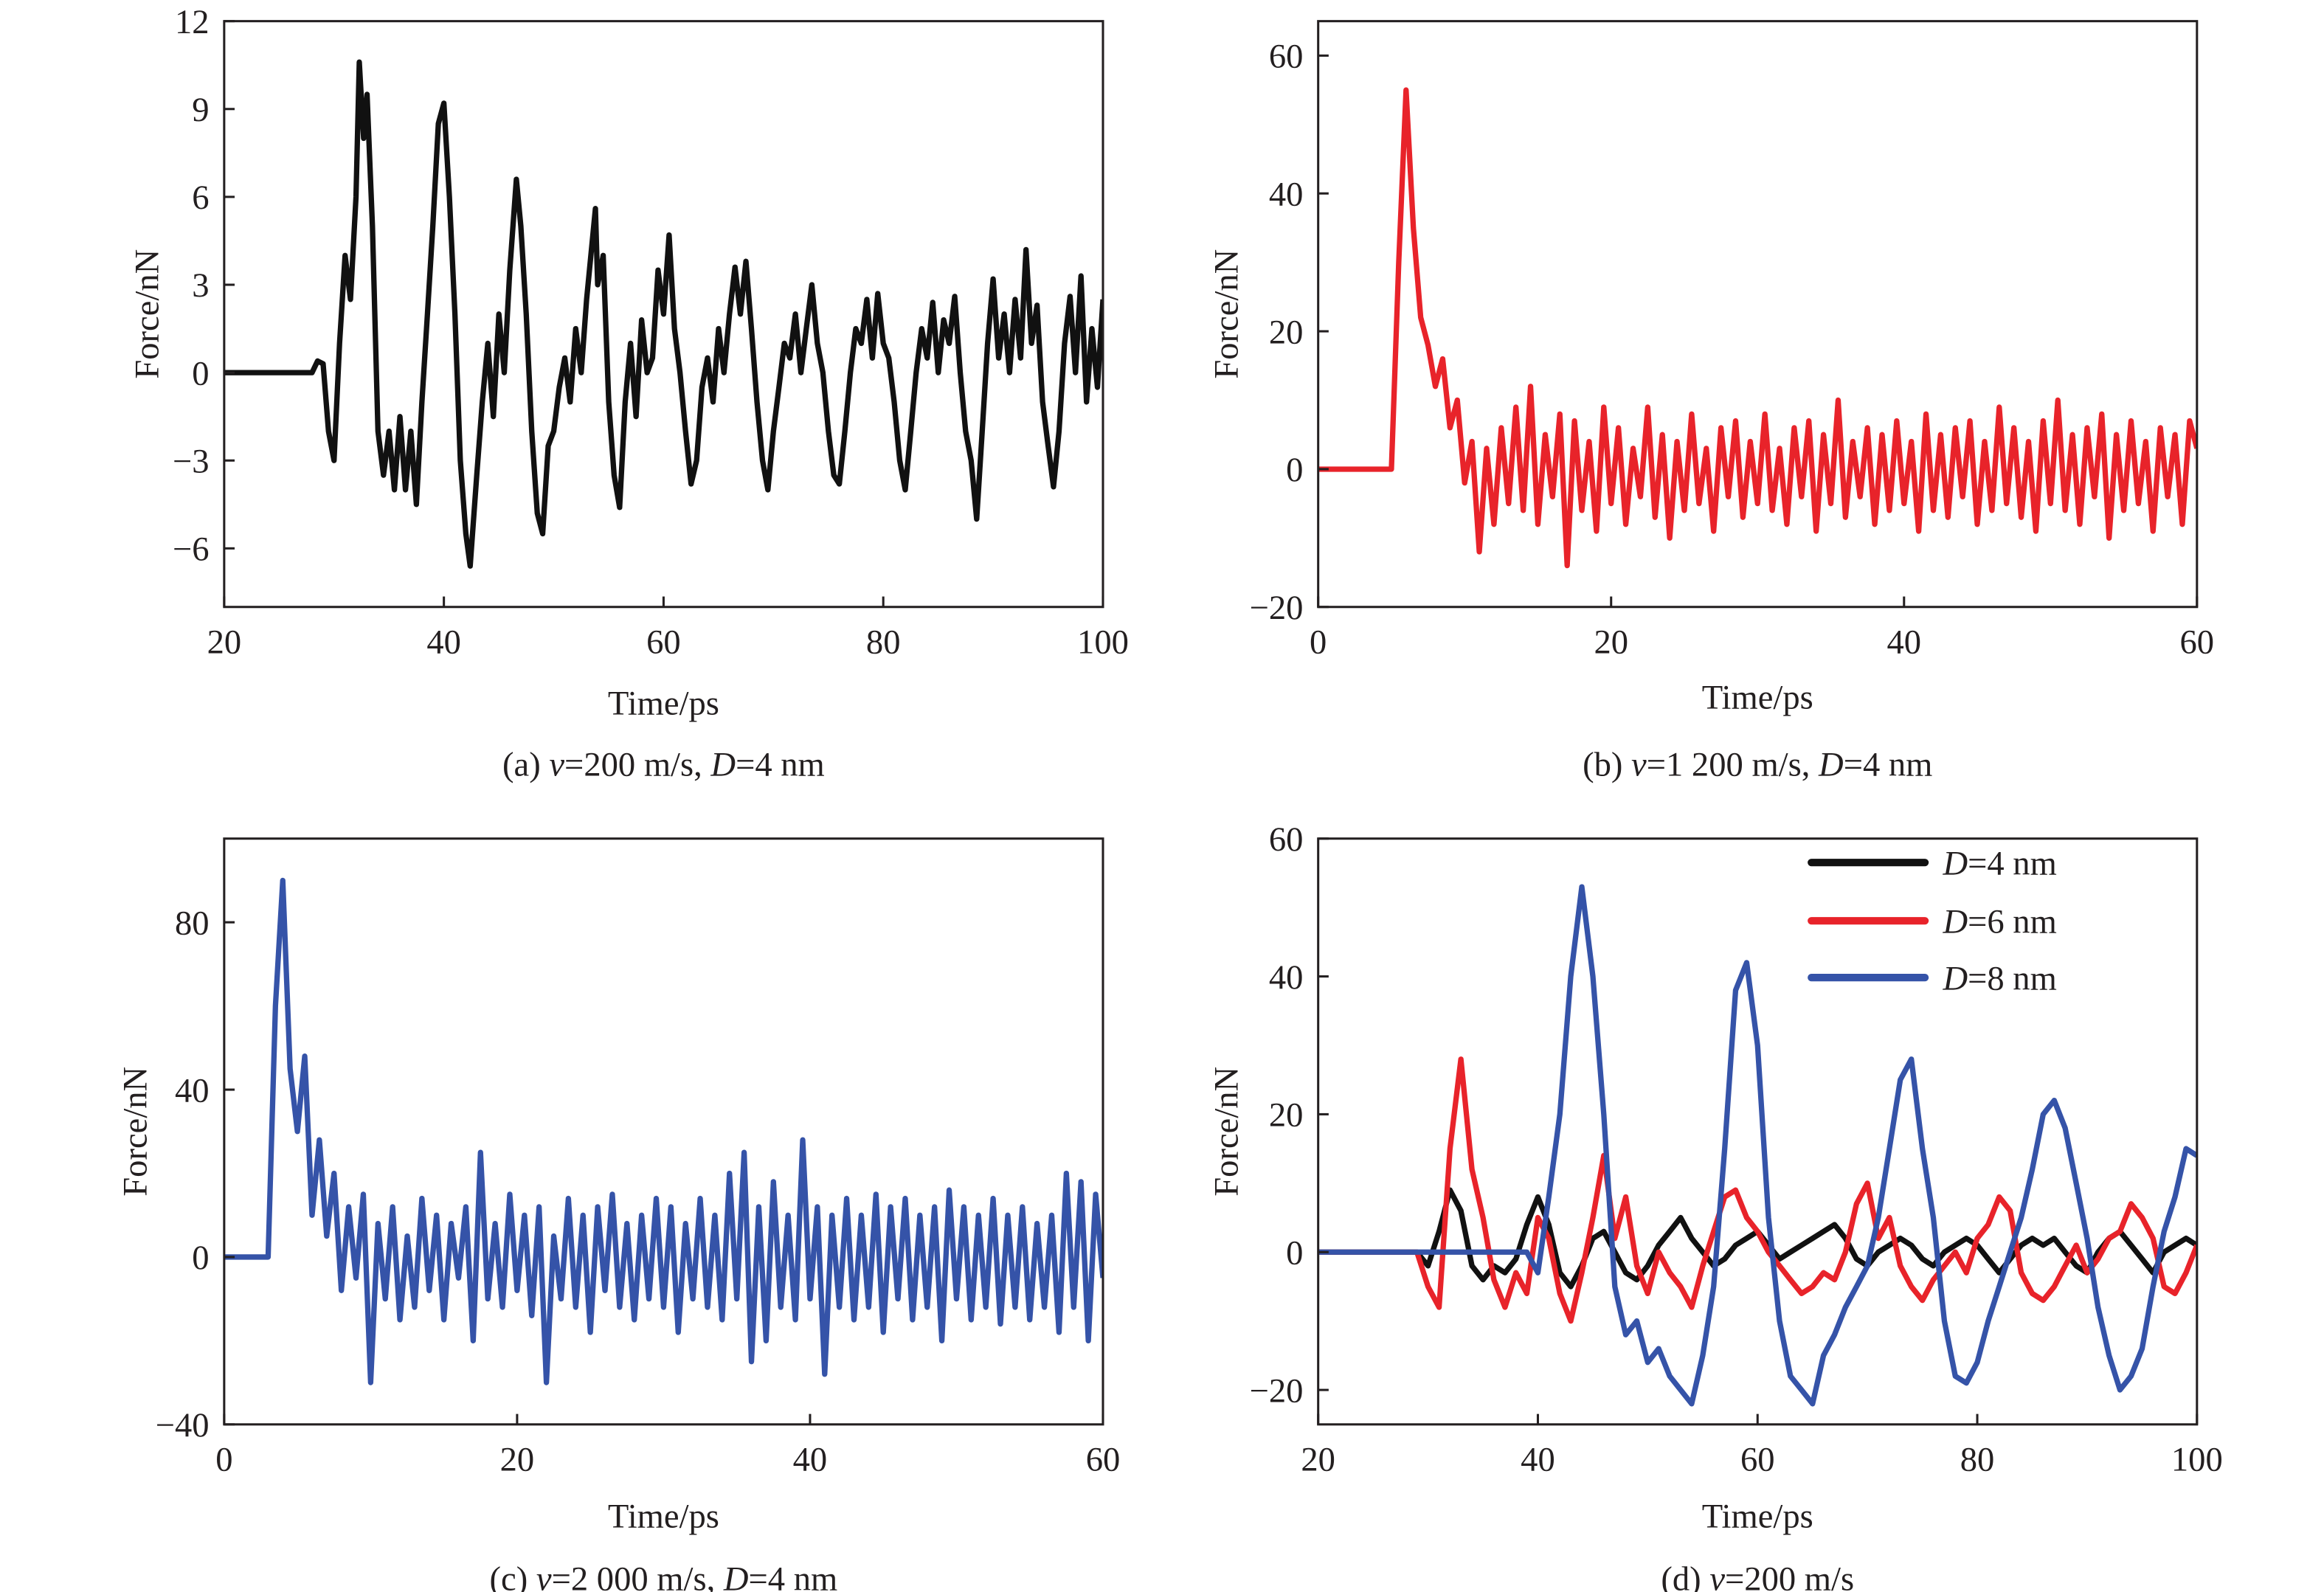 The width and height of the screenshot is (2324, 1592). What do you see at coordinates (200, 110) in the screenshot?
I see `y-tick-label: 9` at bounding box center [200, 110].